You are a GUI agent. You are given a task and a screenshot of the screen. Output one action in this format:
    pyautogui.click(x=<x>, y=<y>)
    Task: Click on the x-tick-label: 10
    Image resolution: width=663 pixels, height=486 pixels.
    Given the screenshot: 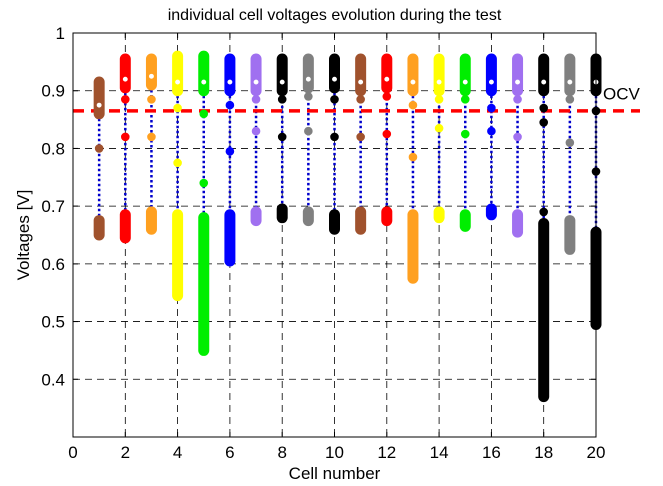 What is the action you would take?
    pyautogui.click(x=334, y=452)
    